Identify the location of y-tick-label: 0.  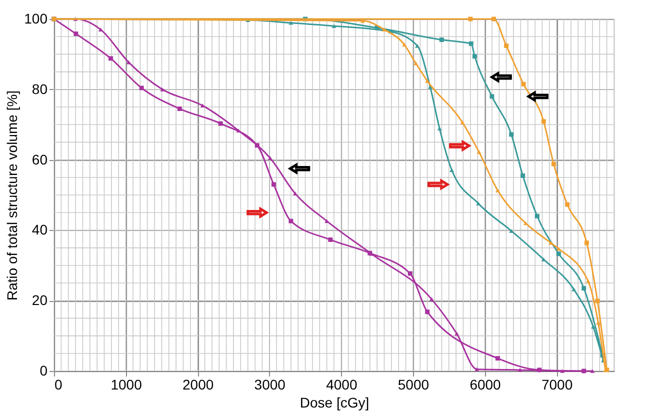
(44, 370).